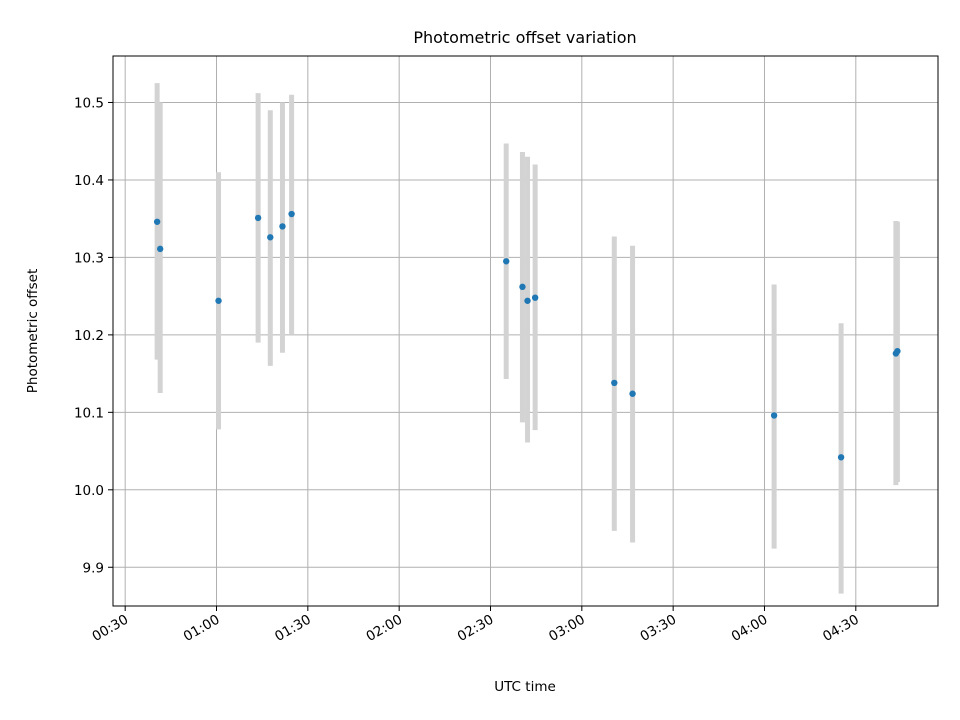 This screenshot has height=720, width=960. Describe the element at coordinates (525, 687) in the screenshot. I see `x-axis-label: UTC time` at that location.